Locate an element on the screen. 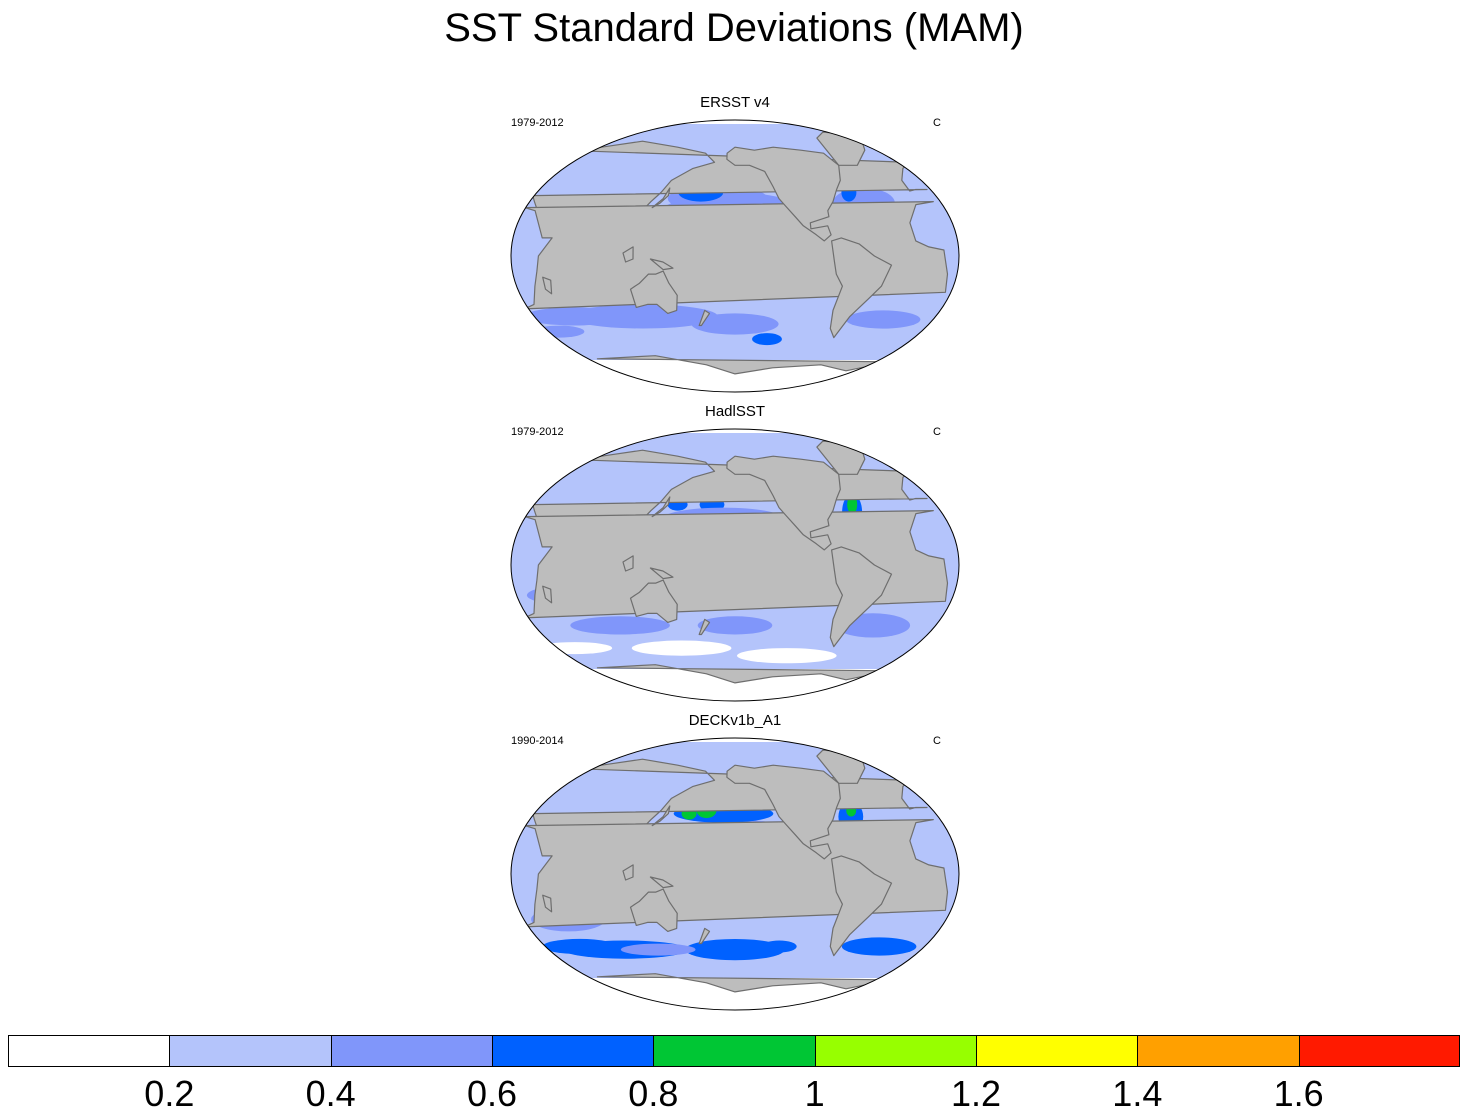  colorbar-tick-label: 0.6 is located at coordinates (492, 1093).